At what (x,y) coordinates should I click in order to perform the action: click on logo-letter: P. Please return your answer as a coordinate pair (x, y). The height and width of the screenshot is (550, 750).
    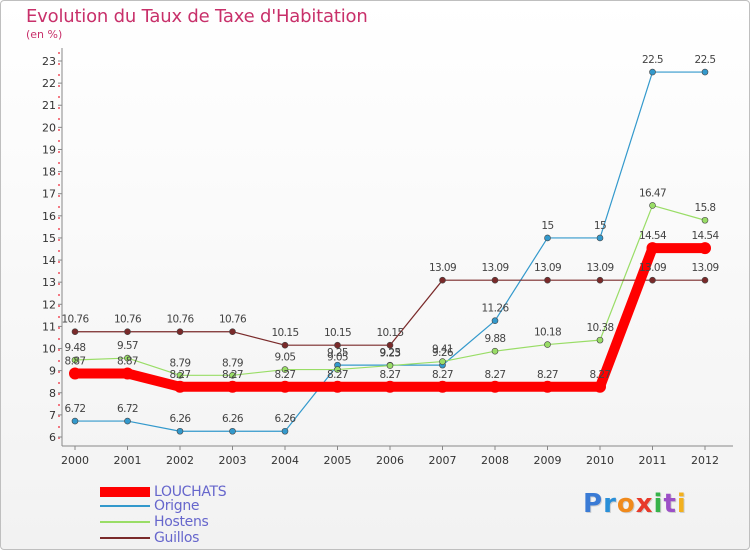
    Looking at the image, I should click on (593, 504).